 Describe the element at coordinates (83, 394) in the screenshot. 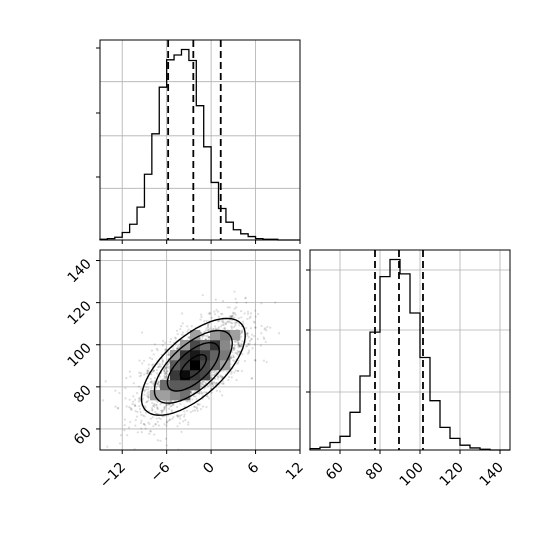

I see `density-ytick-label: 80` at that location.